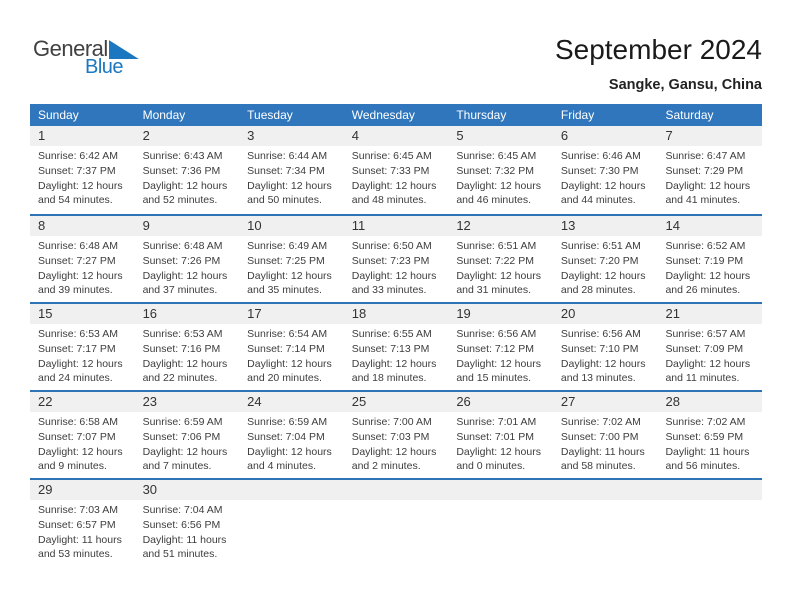  What do you see at coordinates (708, 283) in the screenshot?
I see `daylight-text: Daylight: 12 hours and 26 minutes.` at bounding box center [708, 283].